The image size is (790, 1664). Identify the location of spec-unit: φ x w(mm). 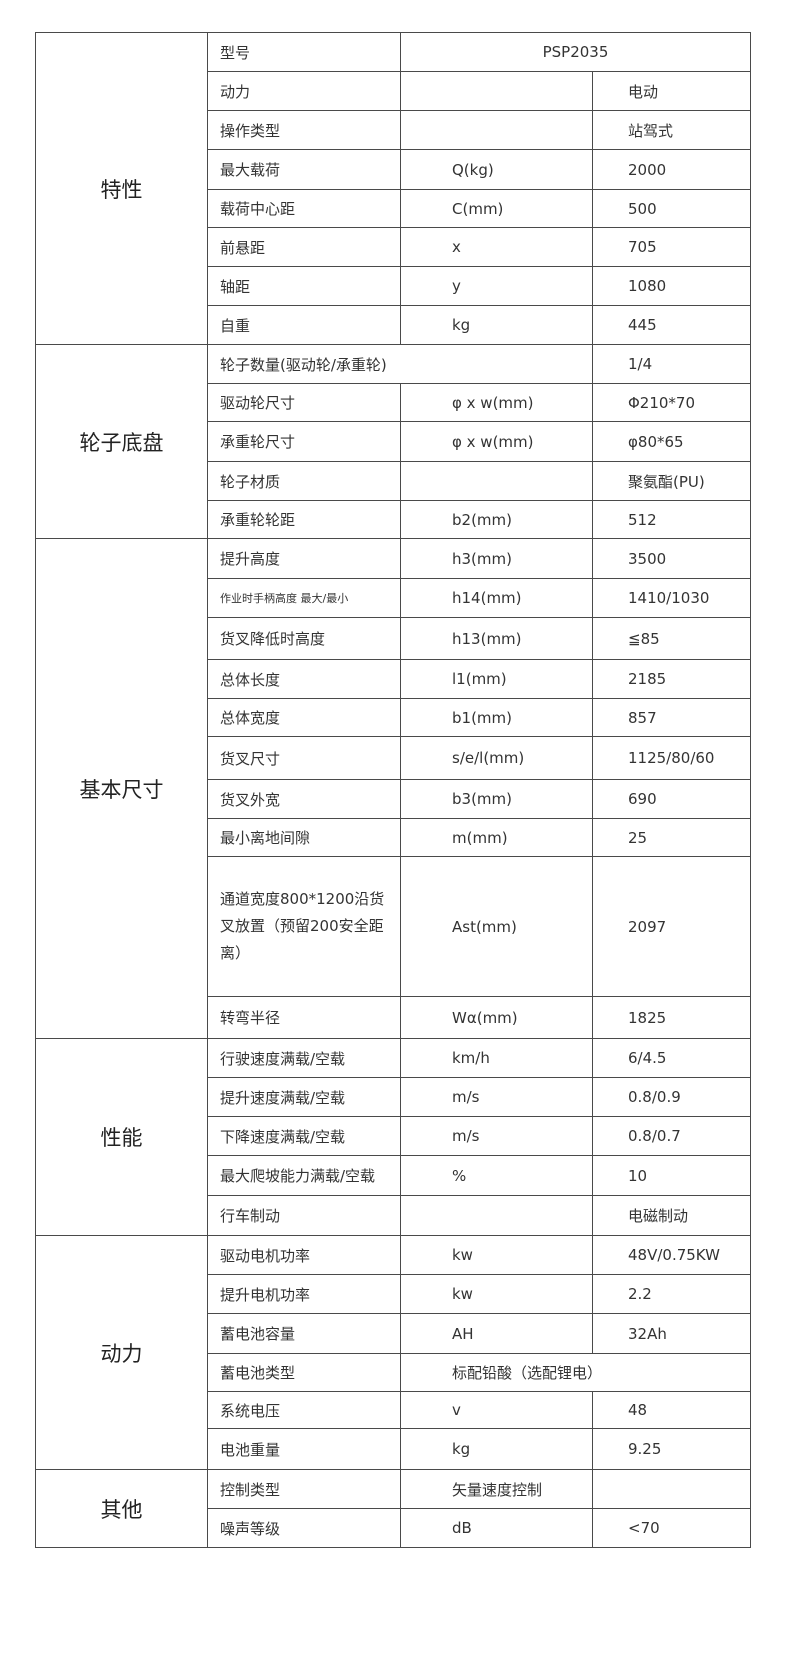
(496, 402).